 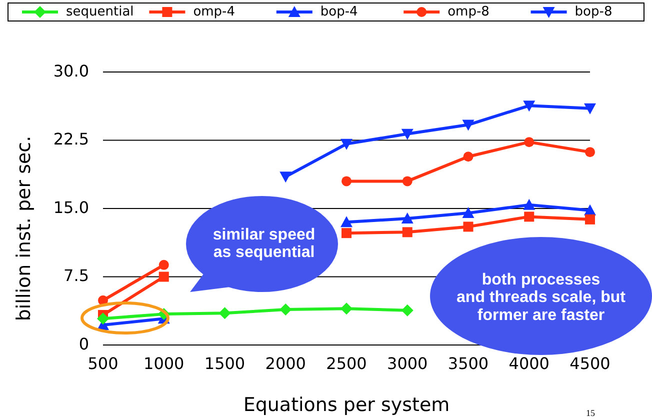 I want to click on x-tick-label: 2500, so click(x=346, y=363).